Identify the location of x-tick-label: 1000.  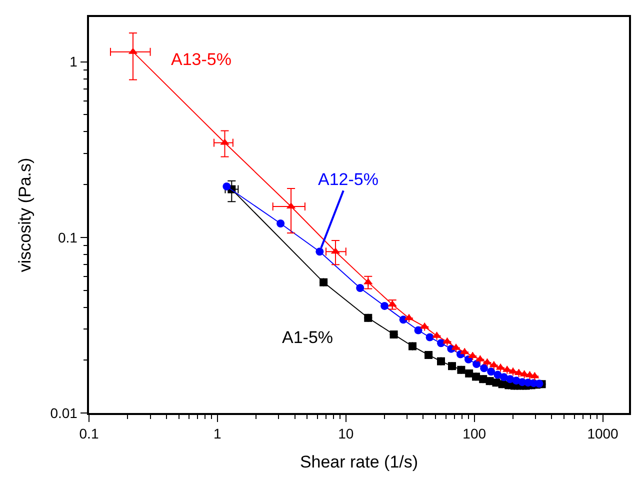
(603, 434).